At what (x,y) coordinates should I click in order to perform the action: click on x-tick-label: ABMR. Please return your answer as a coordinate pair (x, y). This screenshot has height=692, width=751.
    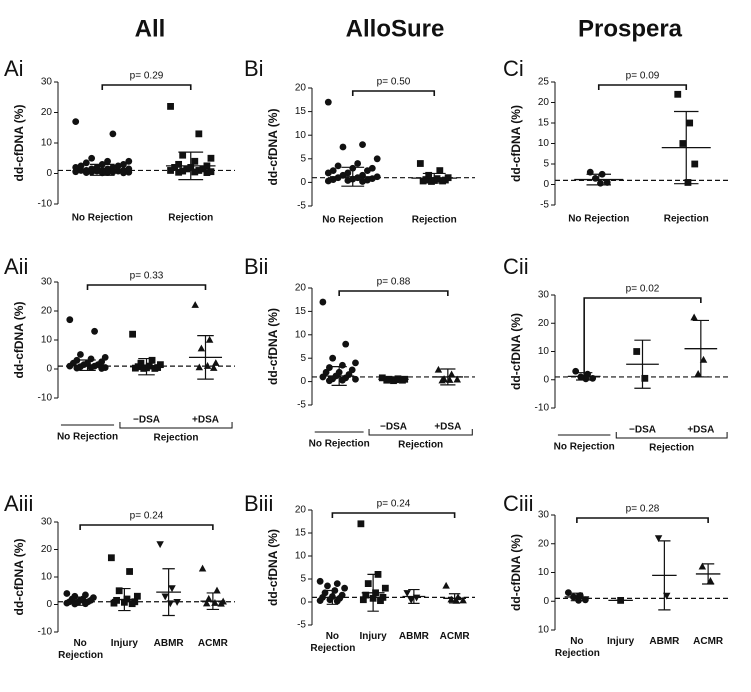
    Looking at the image, I should click on (413, 636).